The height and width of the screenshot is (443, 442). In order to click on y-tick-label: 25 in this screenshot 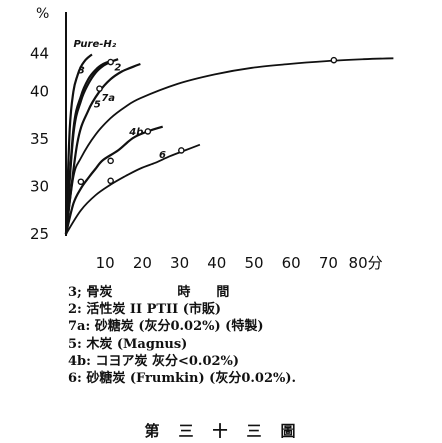, I will do `click(39, 234)`.